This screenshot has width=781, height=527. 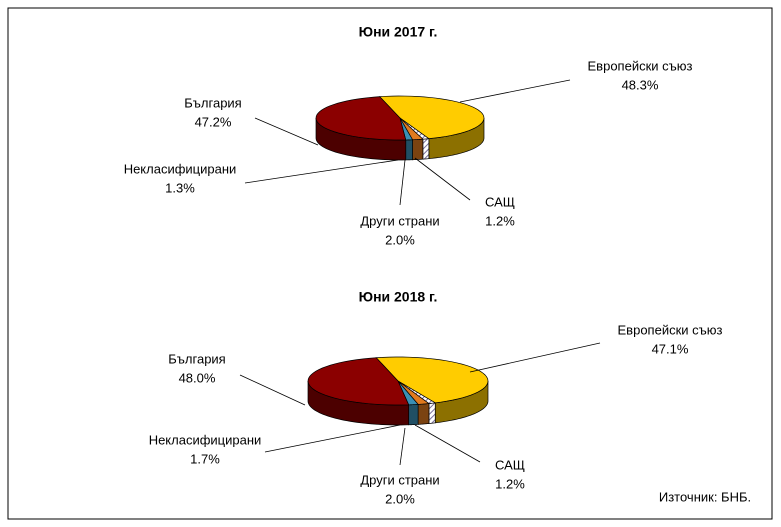 I want to click on chart-title: Юни 2017 г., so click(x=398, y=32).